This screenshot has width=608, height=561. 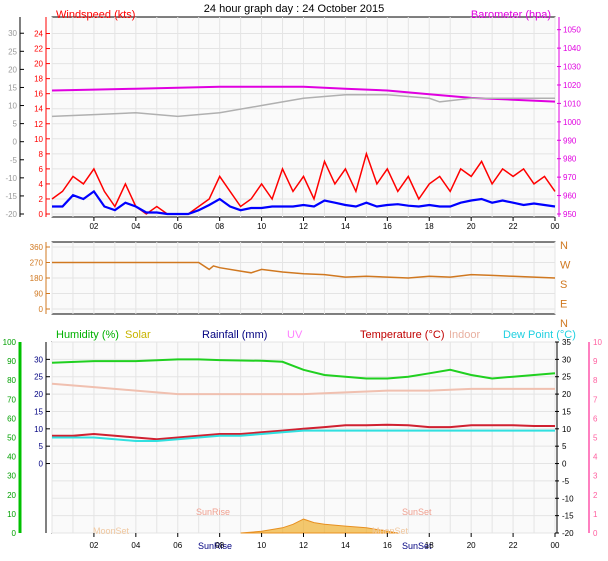 I want to click on baro-axis-tick-label: 990, so click(x=570, y=140).